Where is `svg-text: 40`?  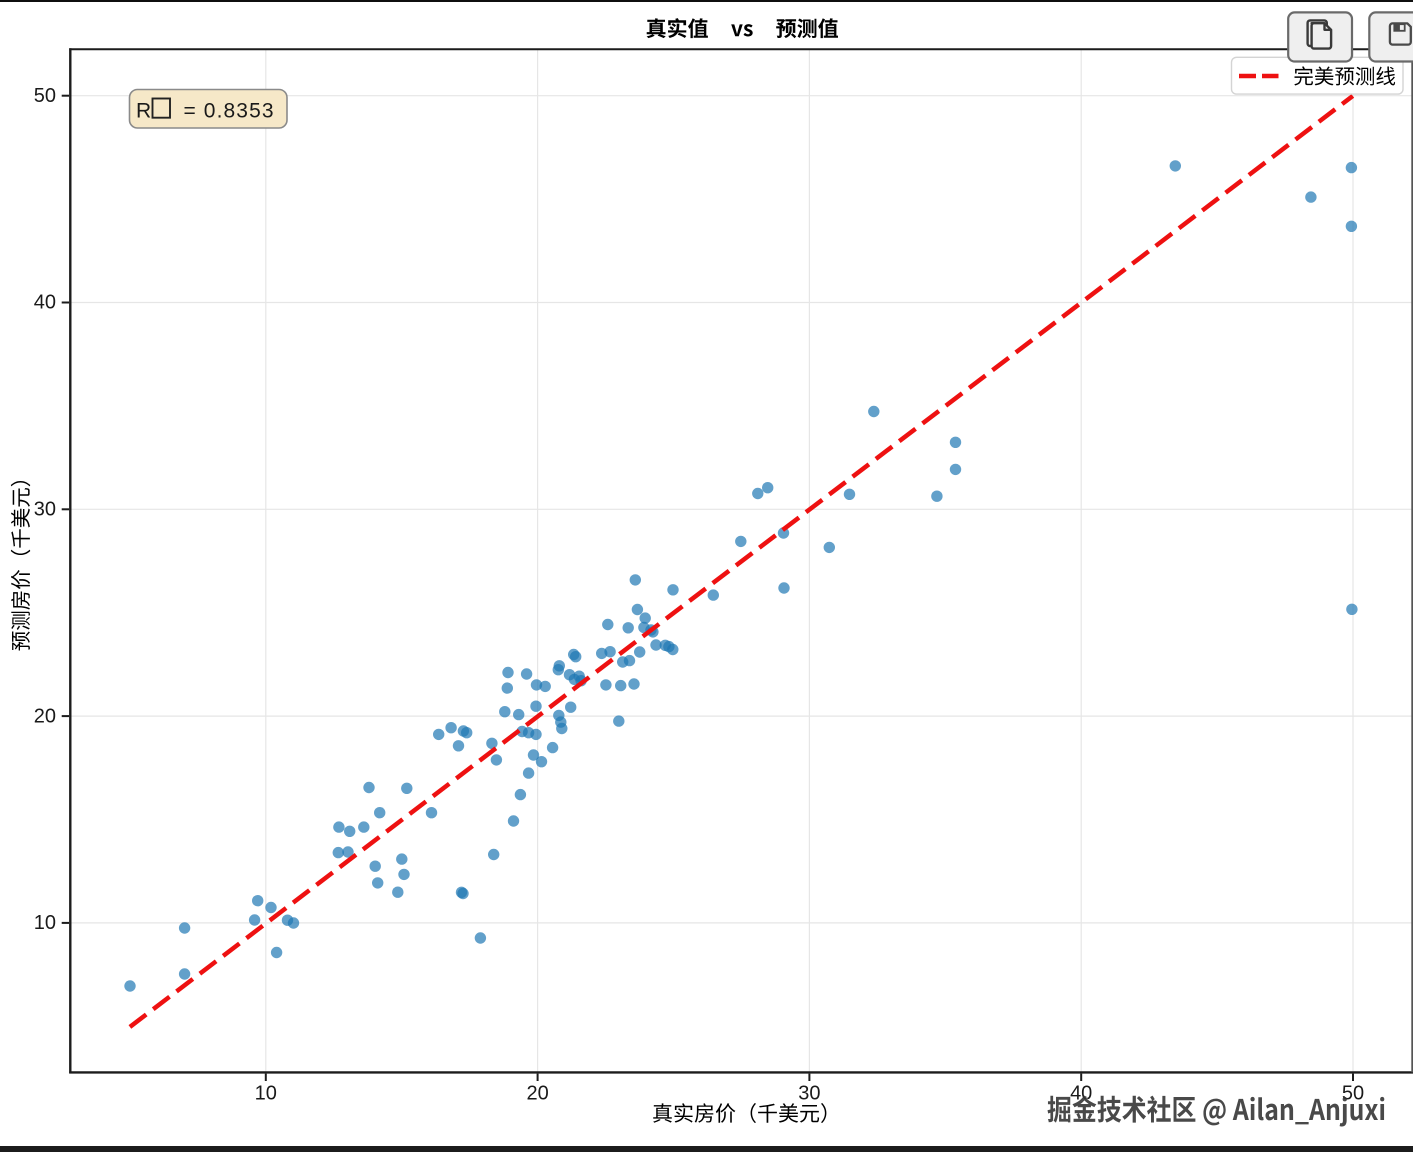
svg-text: 40 is located at coordinates (45, 303).